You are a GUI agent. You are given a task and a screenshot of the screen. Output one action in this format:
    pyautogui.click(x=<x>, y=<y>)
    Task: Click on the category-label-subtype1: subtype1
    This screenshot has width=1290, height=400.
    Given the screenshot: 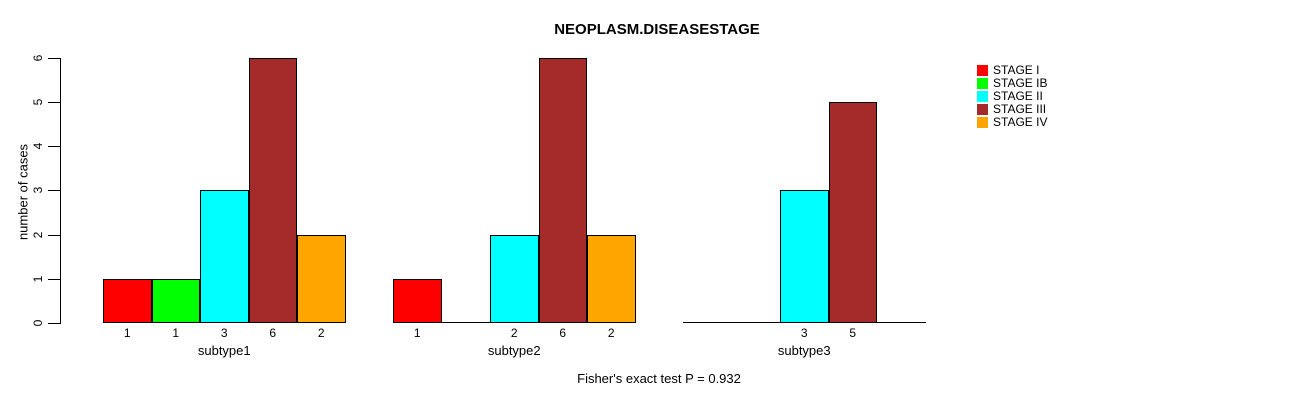 What is the action you would take?
    pyautogui.click(x=224, y=350)
    